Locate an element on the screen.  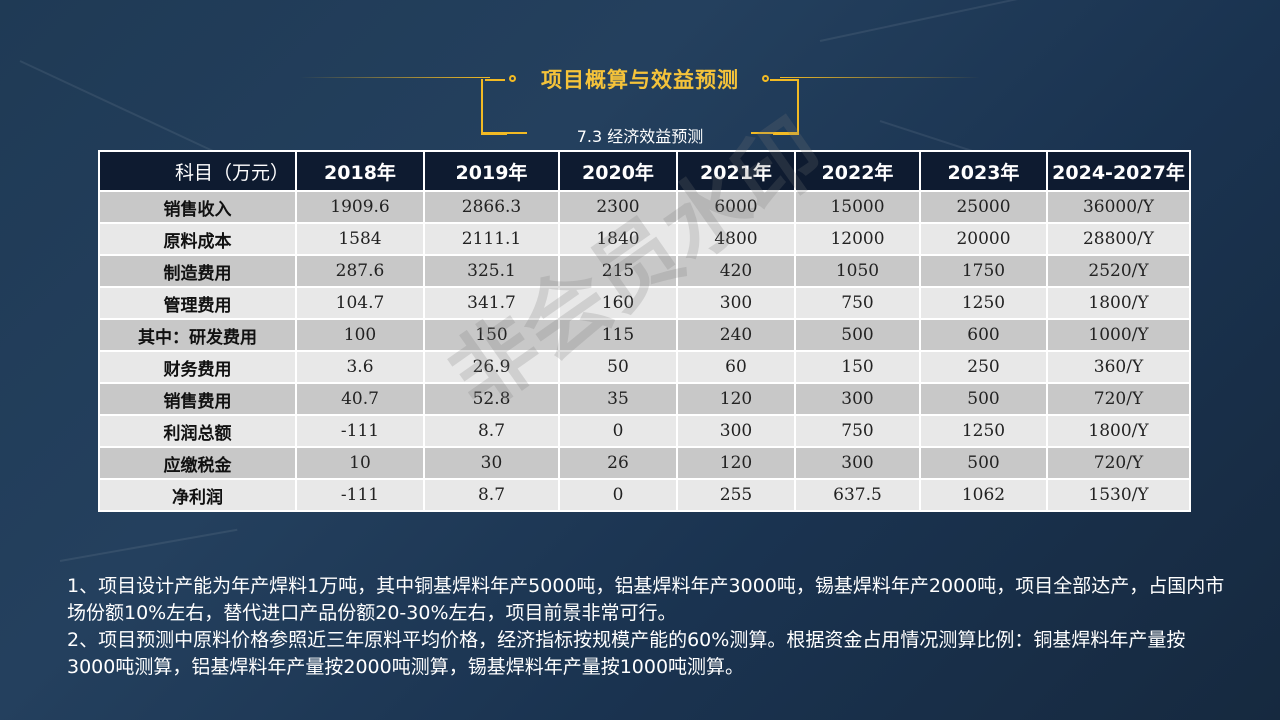
table-cell: 2300 is located at coordinates (618, 207).